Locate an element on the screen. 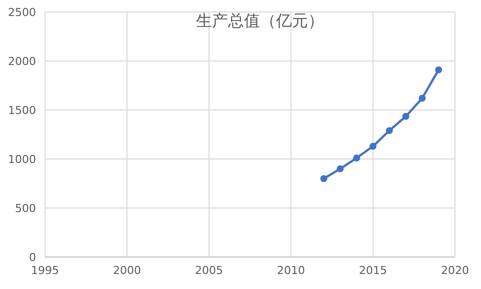  x-tick-label: 1995 is located at coordinates (45, 270).